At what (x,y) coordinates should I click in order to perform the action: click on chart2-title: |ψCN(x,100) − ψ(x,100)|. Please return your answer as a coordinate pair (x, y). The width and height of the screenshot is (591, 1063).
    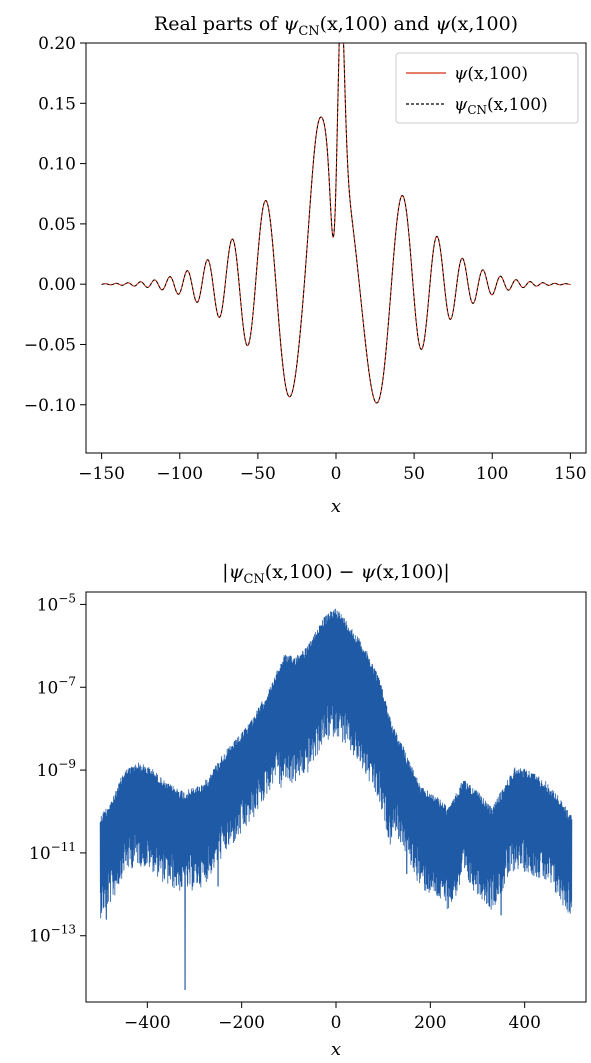
    Looking at the image, I should click on (336, 574).